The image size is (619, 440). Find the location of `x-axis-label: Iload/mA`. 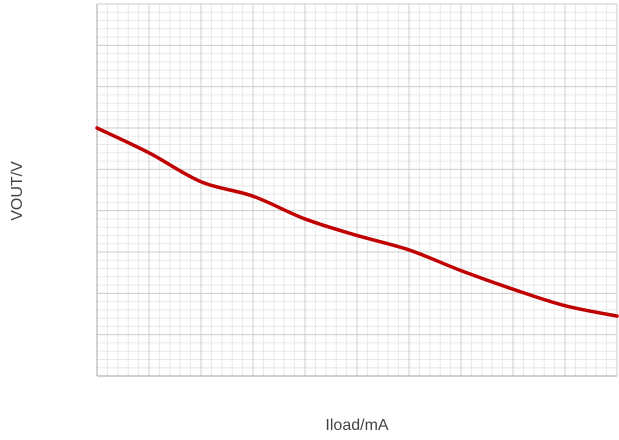

x-axis-label: Iload/mA is located at coordinates (356, 425).